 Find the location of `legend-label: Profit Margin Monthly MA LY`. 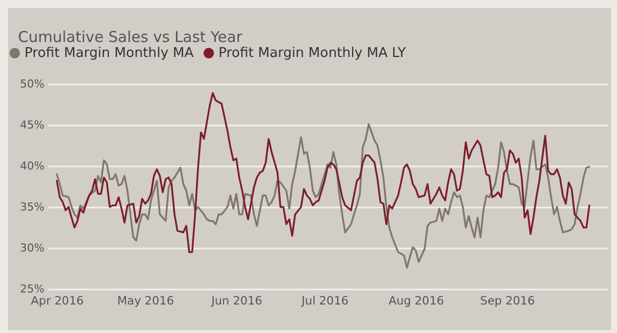

legend-label: Profit Margin Monthly MA LY is located at coordinates (312, 53).